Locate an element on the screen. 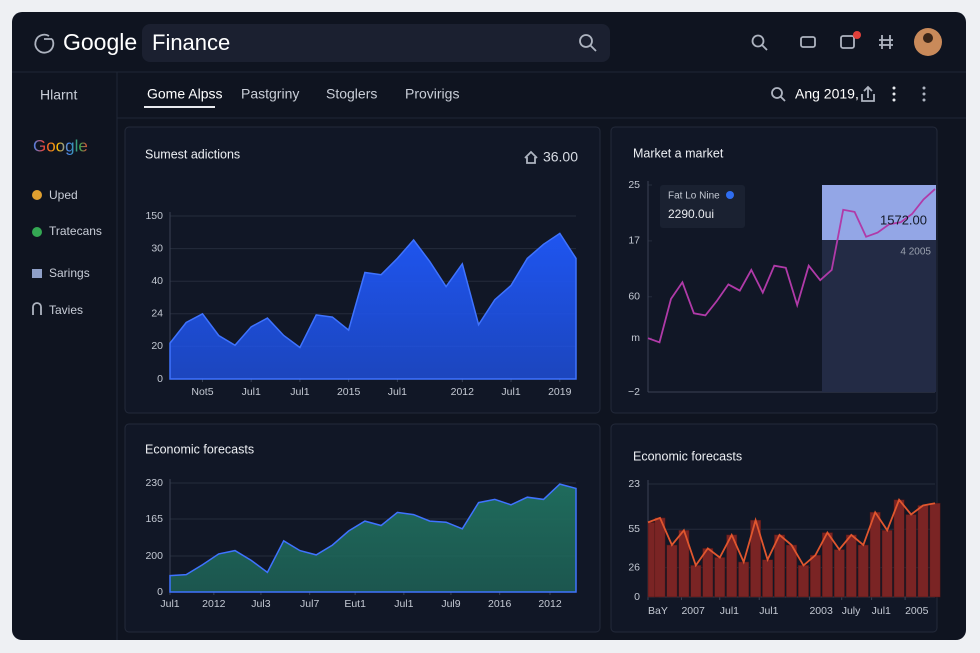 This screenshot has height=653, width=980. y-tick-label: m is located at coordinates (635, 338).